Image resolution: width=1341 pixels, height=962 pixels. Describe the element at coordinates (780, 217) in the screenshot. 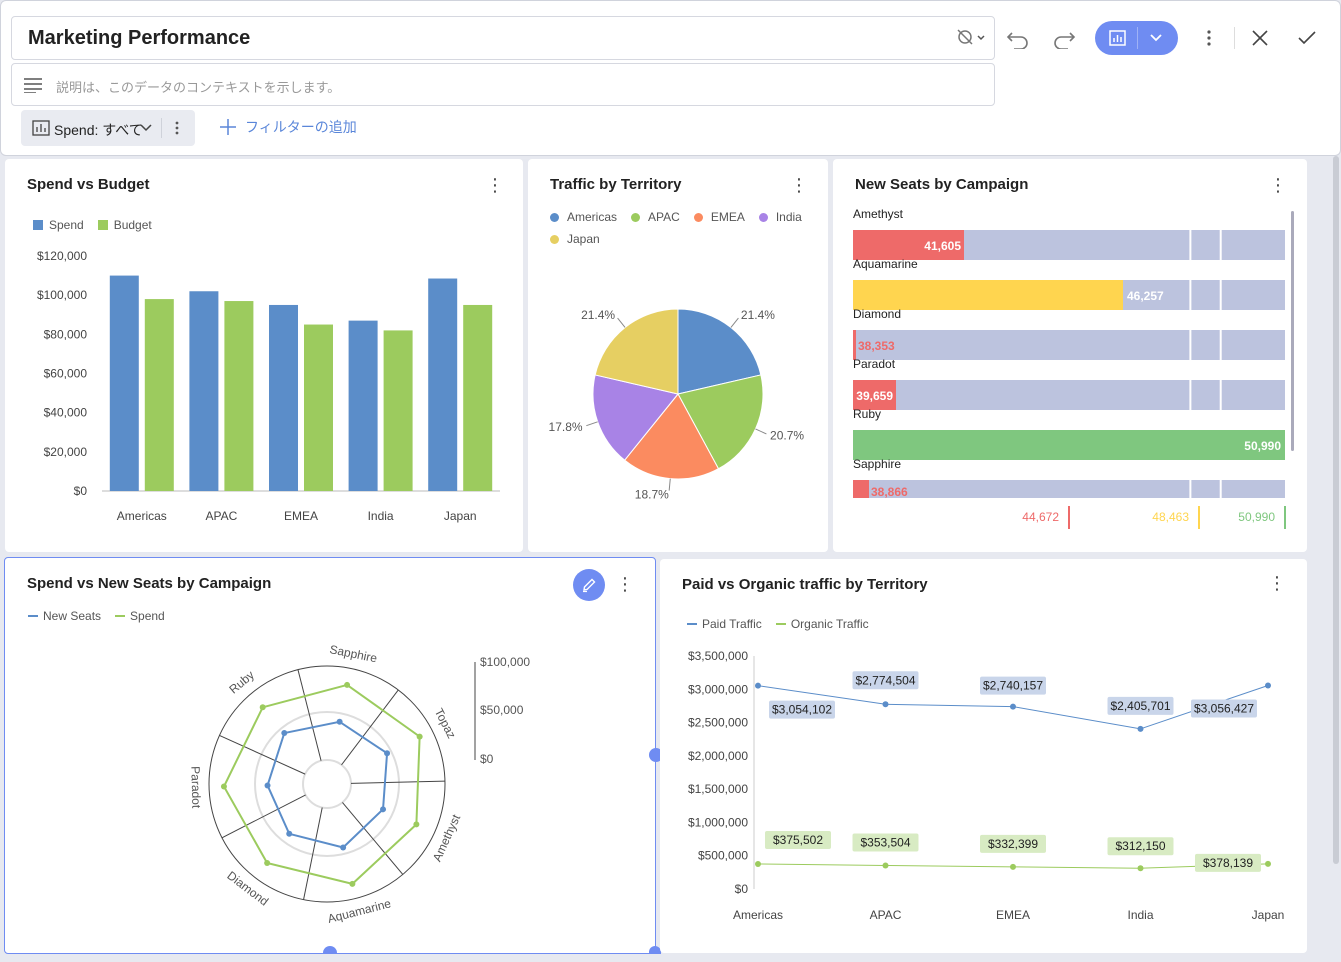

I see `legend-item-india: India` at that location.